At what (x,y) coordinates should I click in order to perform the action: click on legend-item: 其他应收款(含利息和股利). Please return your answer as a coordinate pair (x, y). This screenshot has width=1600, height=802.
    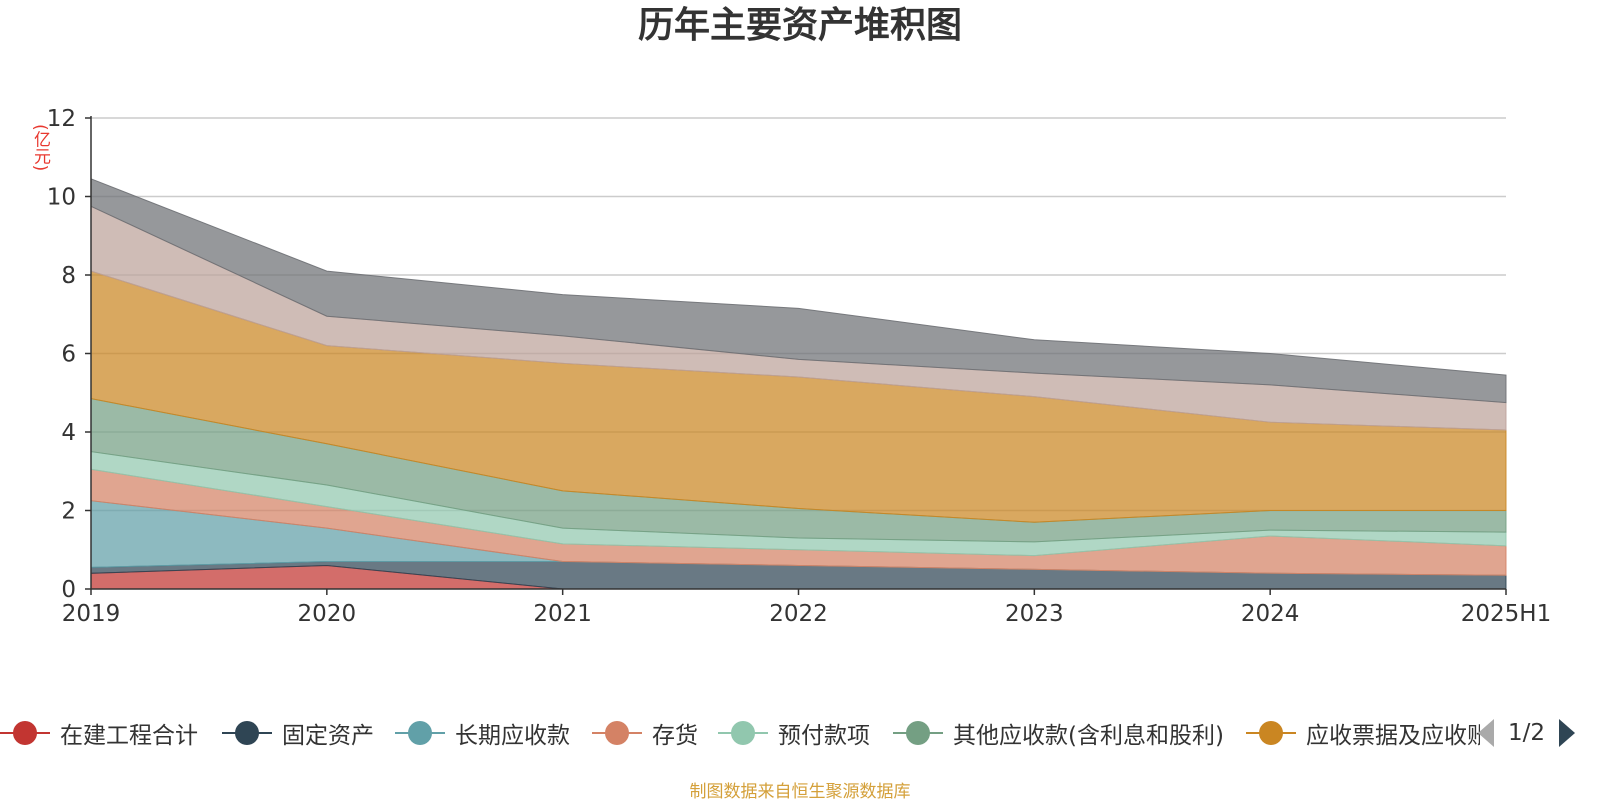
    Looking at the image, I should click on (1058, 733).